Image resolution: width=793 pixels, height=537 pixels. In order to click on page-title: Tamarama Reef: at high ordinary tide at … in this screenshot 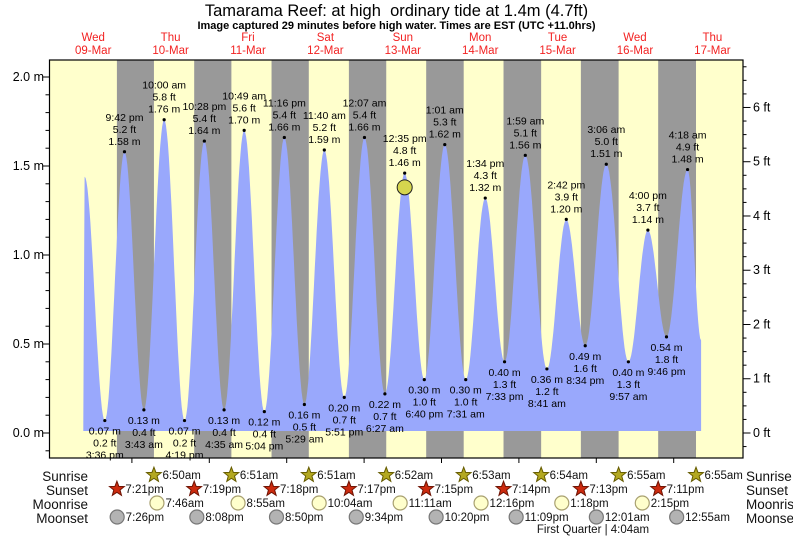, I will do `click(396, 11)`.